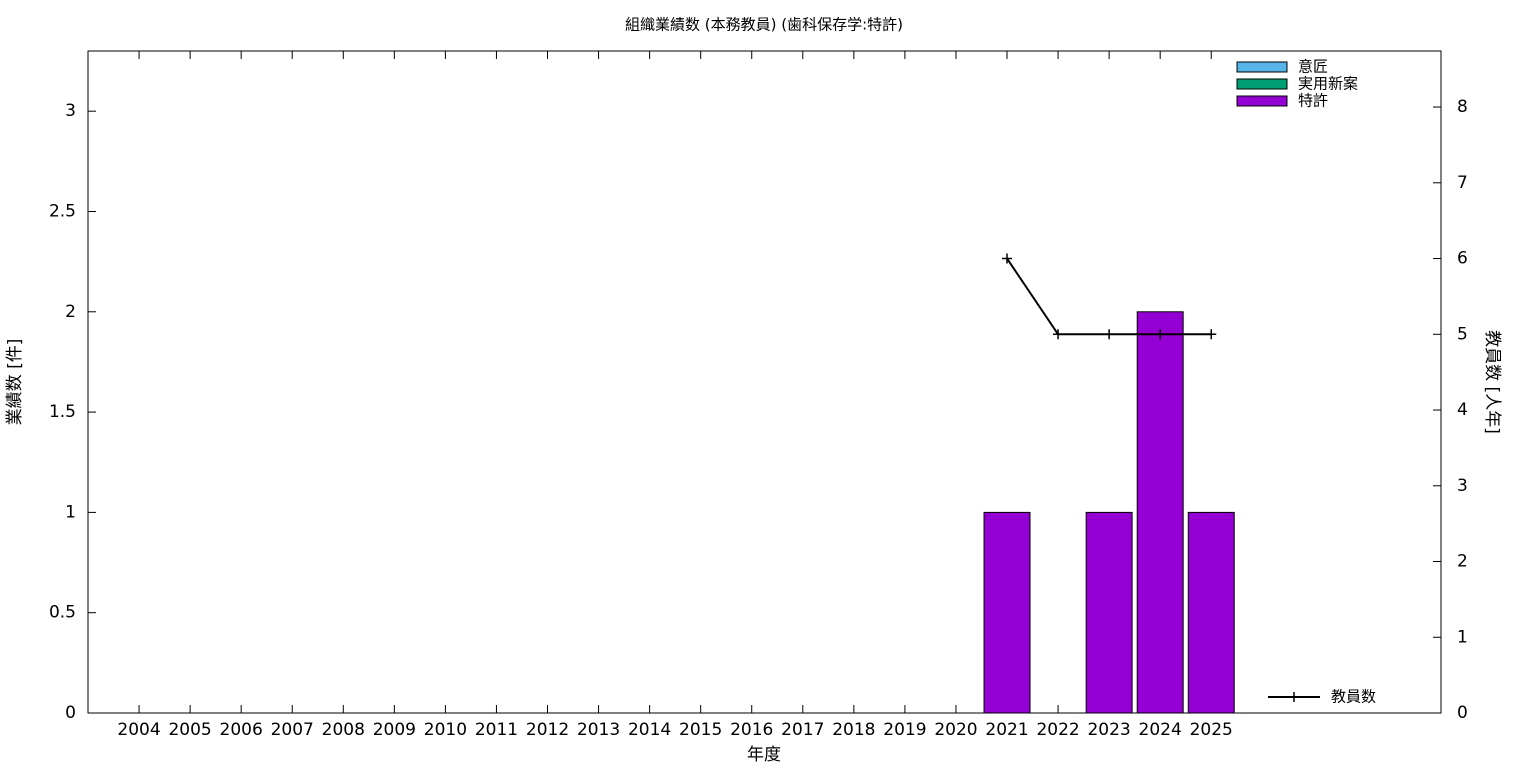 This screenshot has width=1536, height=768. I want to click on x-tick-label: 2004, so click(138, 730).